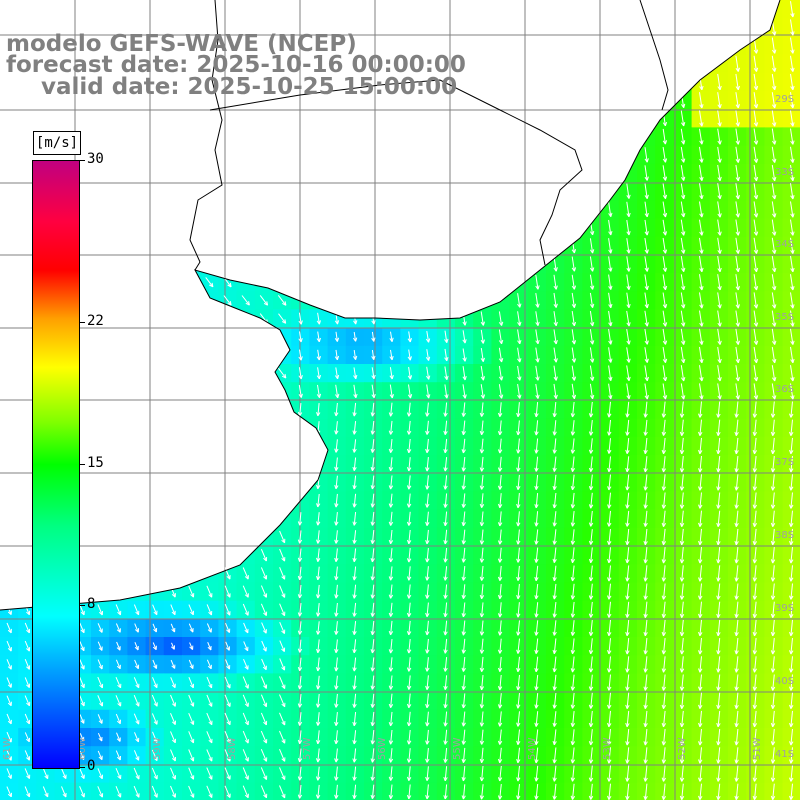 The height and width of the screenshot is (800, 800). What do you see at coordinates (307, 748) in the screenshot?
I see `longitude-label: 57W` at bounding box center [307, 748].